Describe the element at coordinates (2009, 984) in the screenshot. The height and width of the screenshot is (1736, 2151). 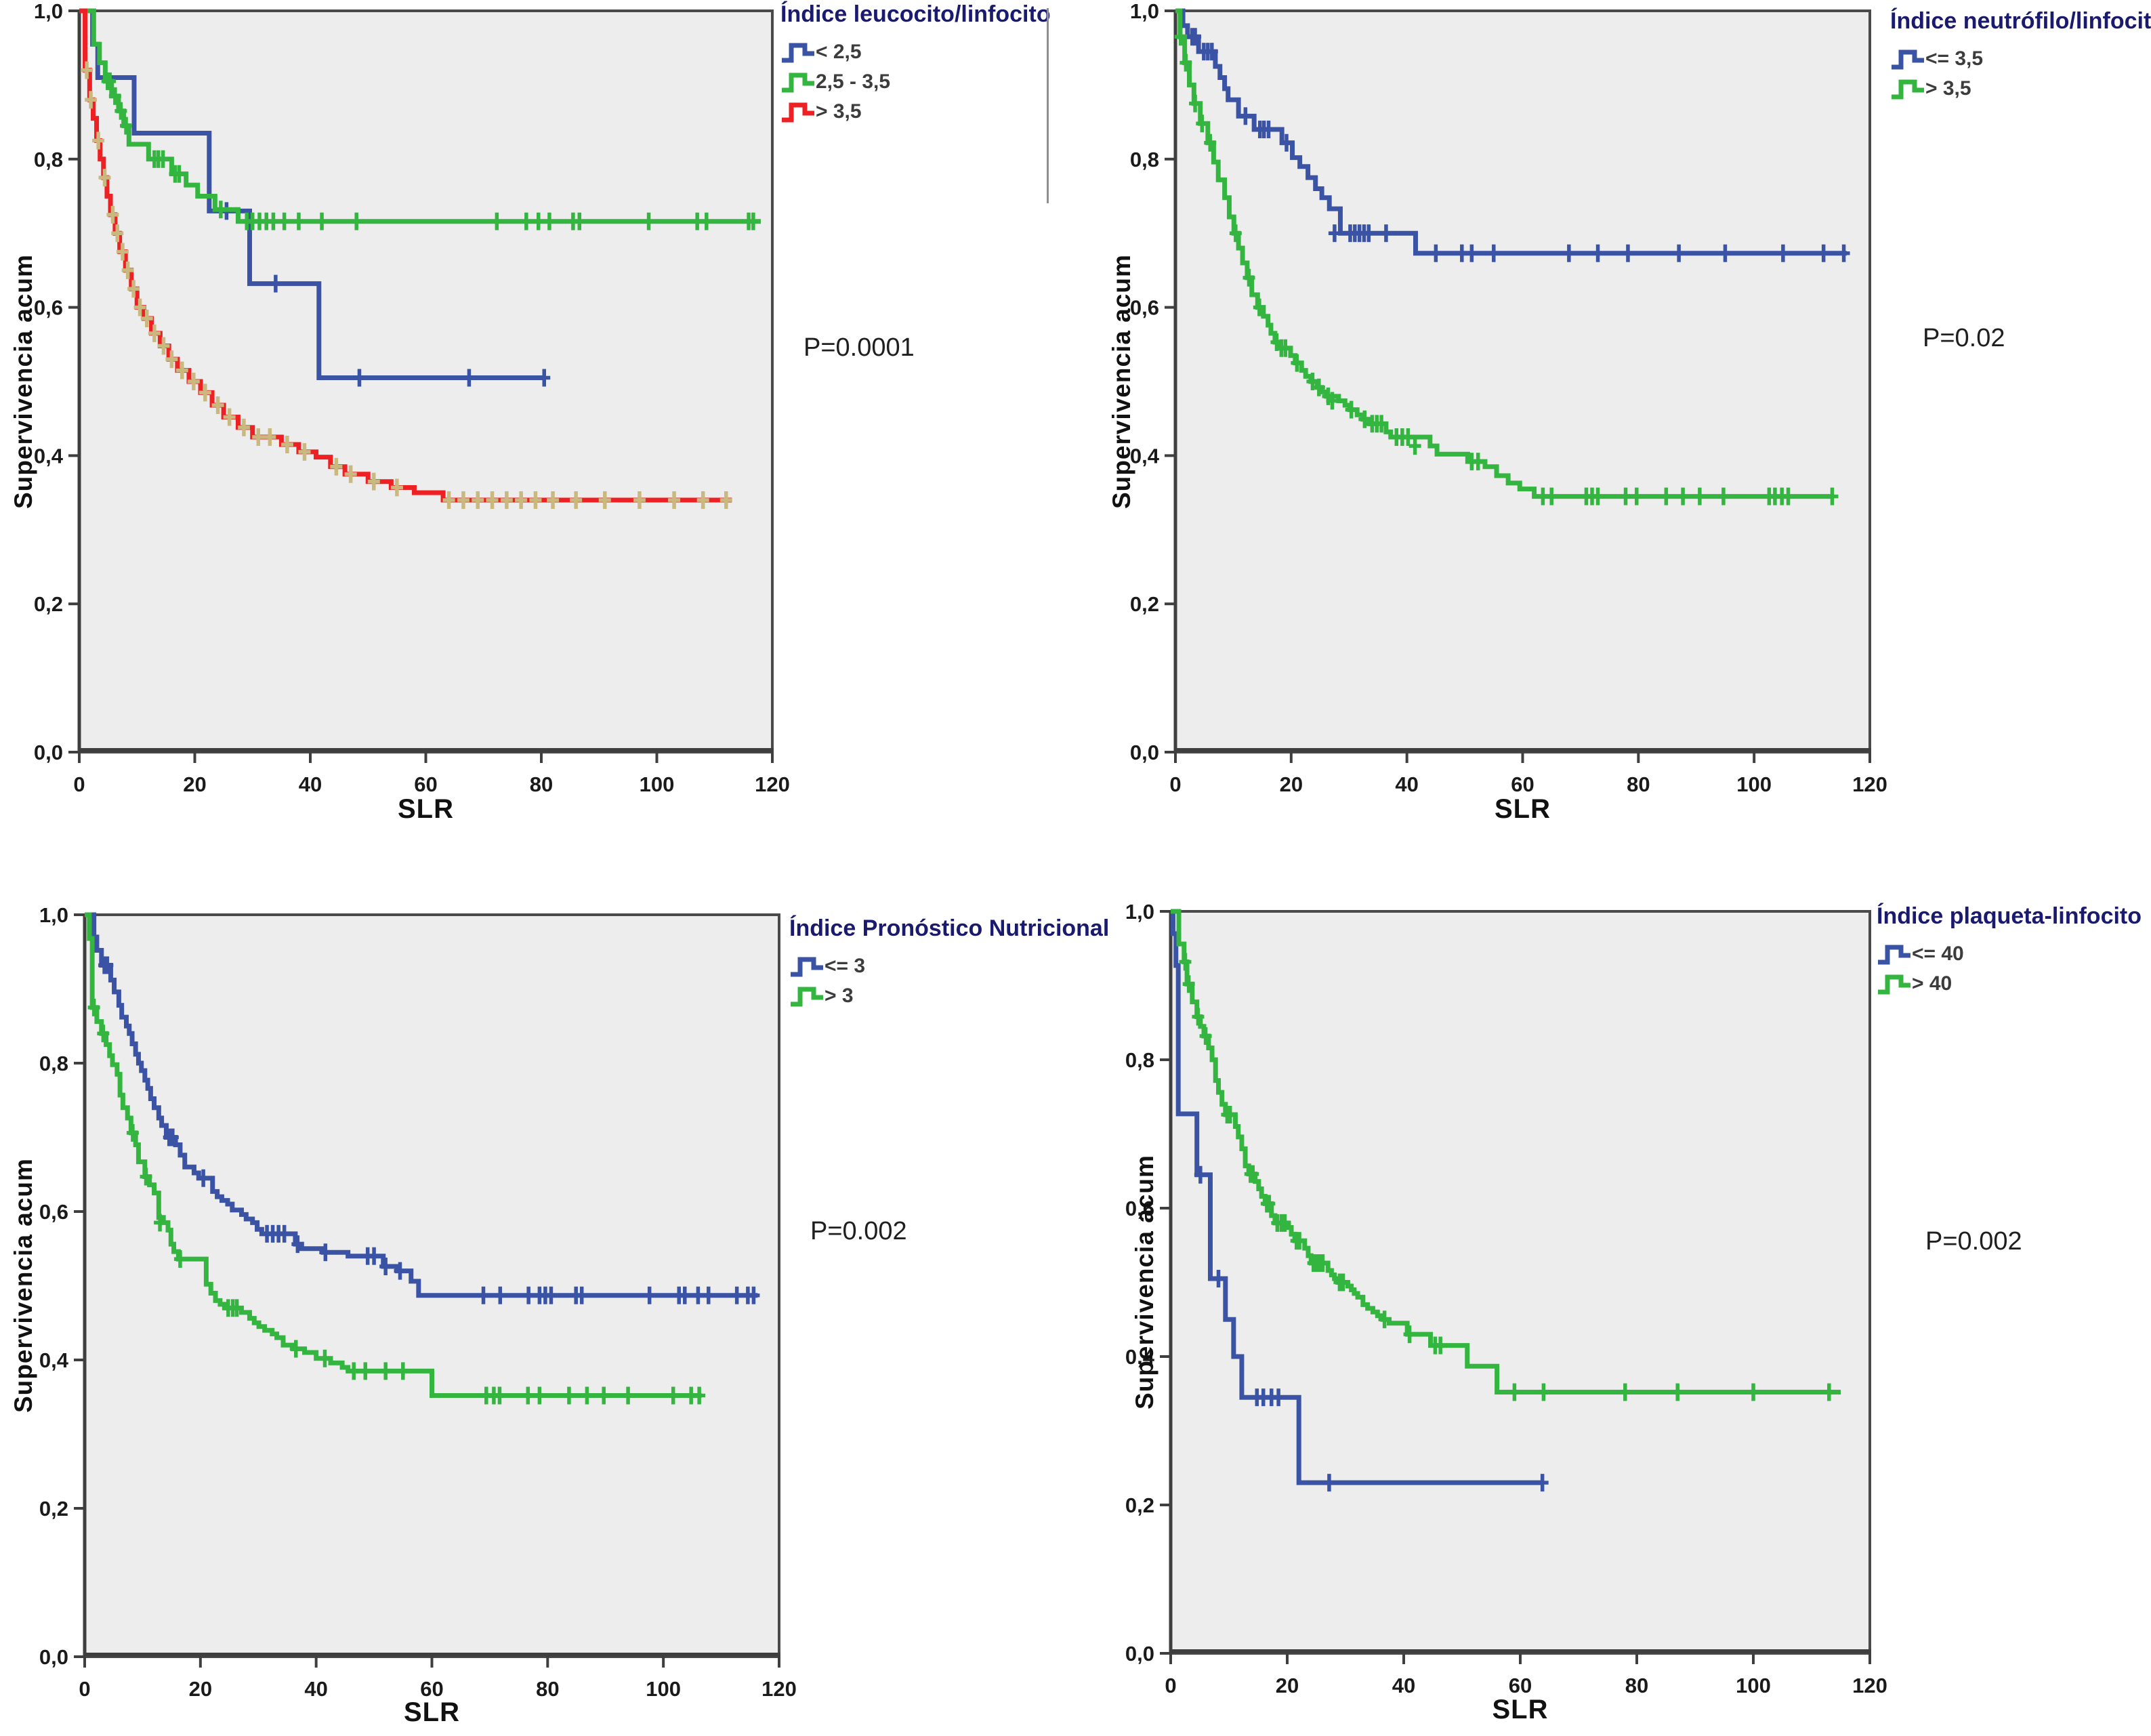
I see `legend-item: > 40` at that location.